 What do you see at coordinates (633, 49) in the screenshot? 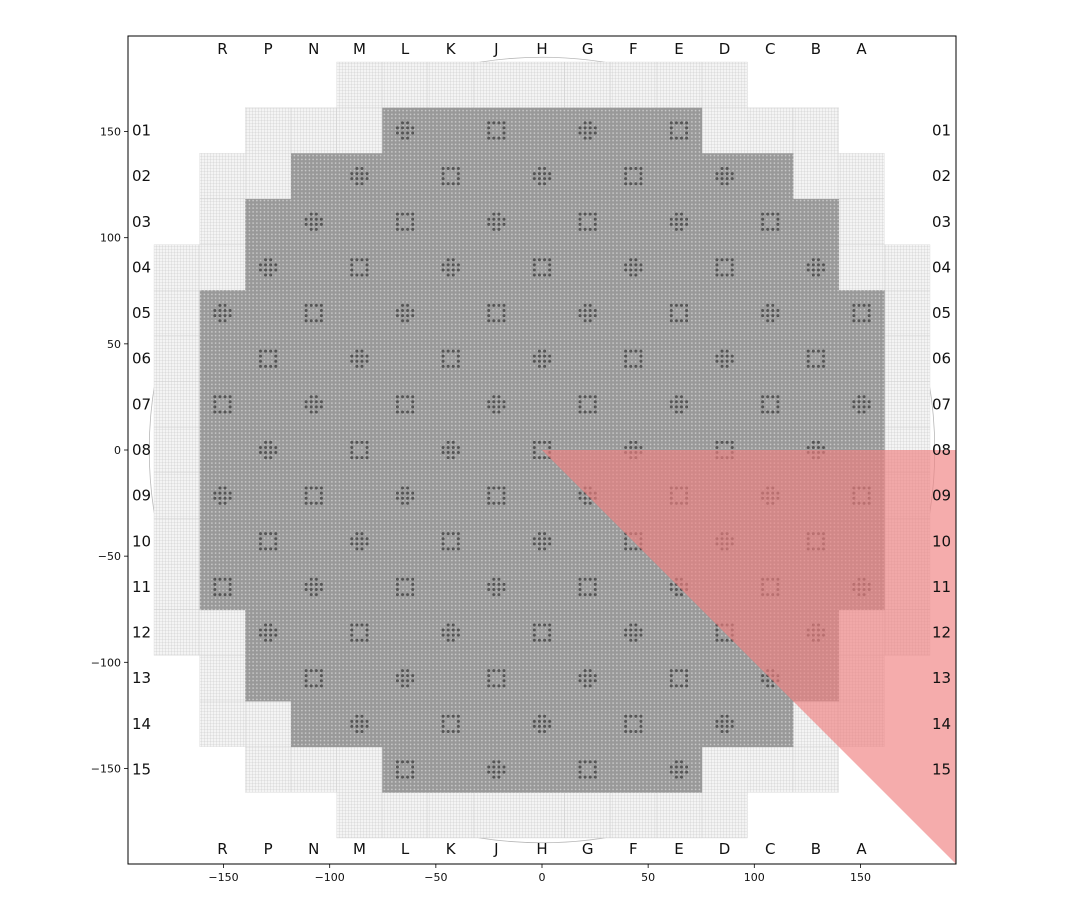
I see `column-label-top: F` at bounding box center [633, 49].